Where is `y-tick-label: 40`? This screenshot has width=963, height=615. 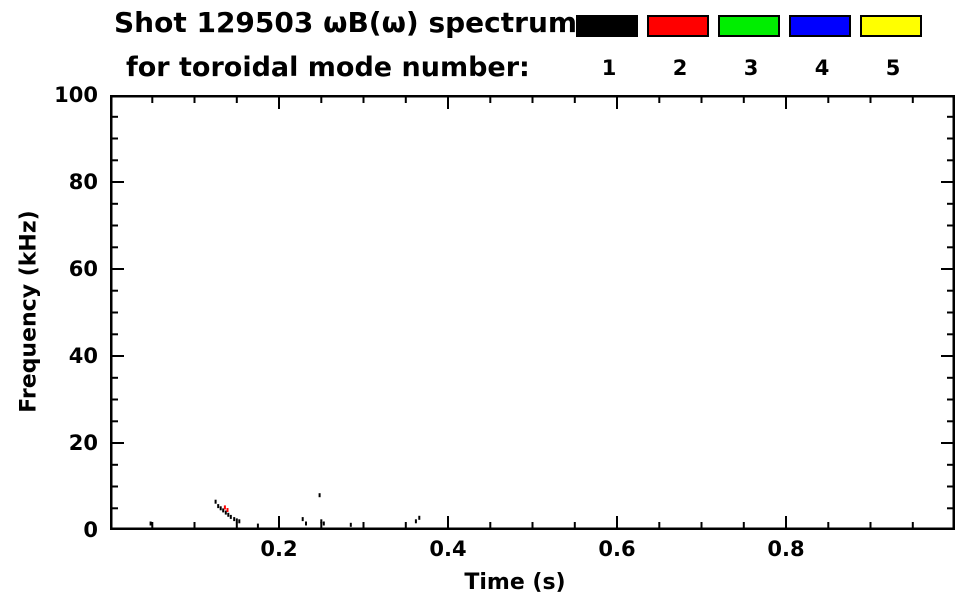 y-tick-label: 40 is located at coordinates (83, 356).